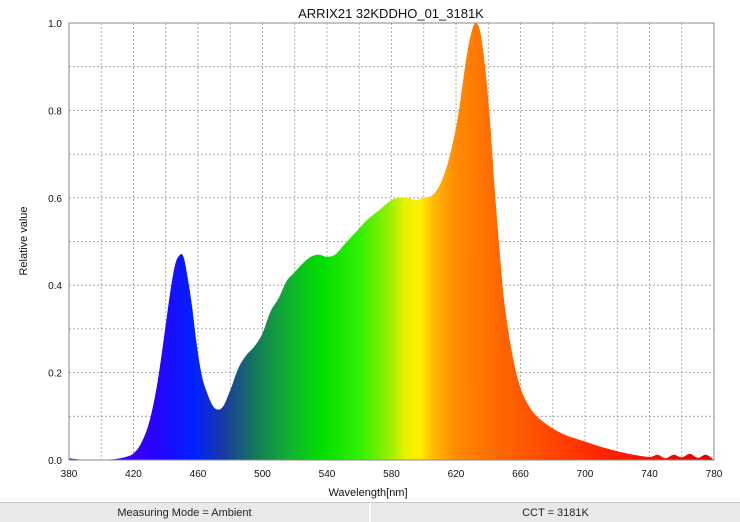  What do you see at coordinates (55, 374) in the screenshot?
I see `y-tick-label: 0.2` at bounding box center [55, 374].